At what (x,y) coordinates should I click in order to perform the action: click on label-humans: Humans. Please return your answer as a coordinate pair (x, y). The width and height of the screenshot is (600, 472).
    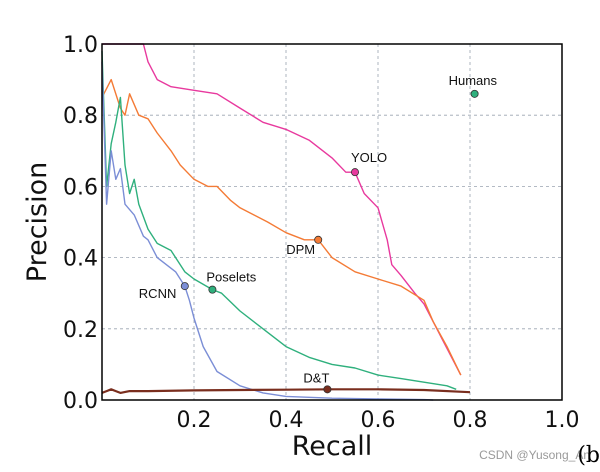
    Looking at the image, I should click on (473, 80).